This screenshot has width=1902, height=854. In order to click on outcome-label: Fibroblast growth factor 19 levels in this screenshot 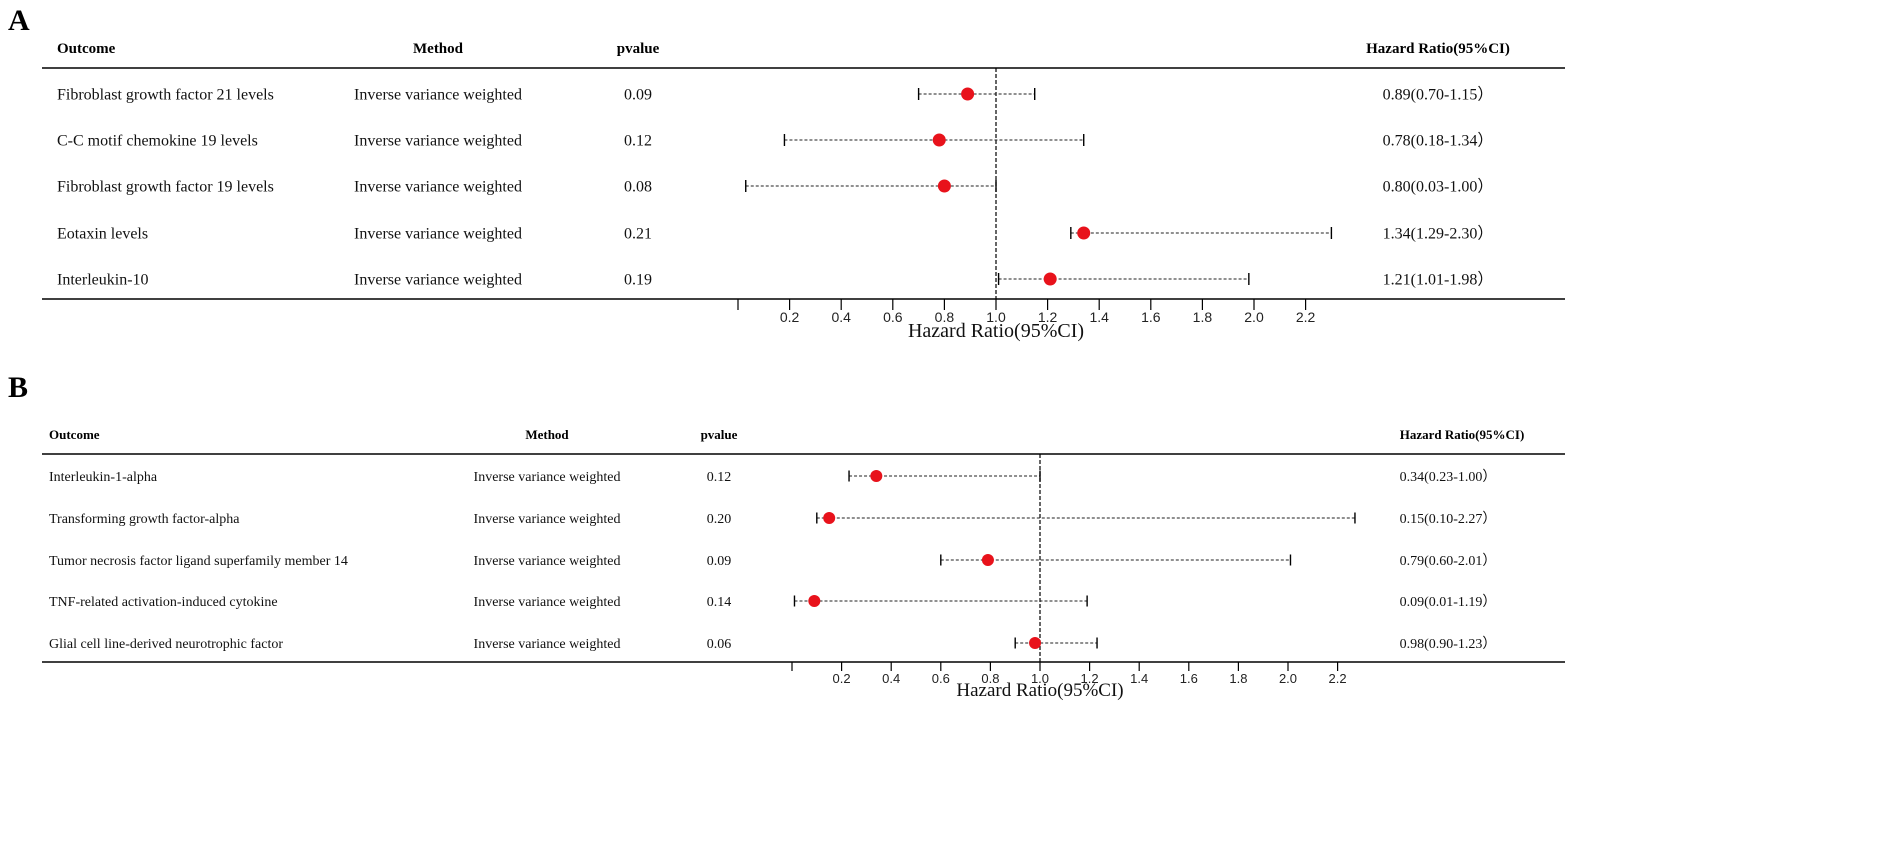, I will do `click(165, 187)`.